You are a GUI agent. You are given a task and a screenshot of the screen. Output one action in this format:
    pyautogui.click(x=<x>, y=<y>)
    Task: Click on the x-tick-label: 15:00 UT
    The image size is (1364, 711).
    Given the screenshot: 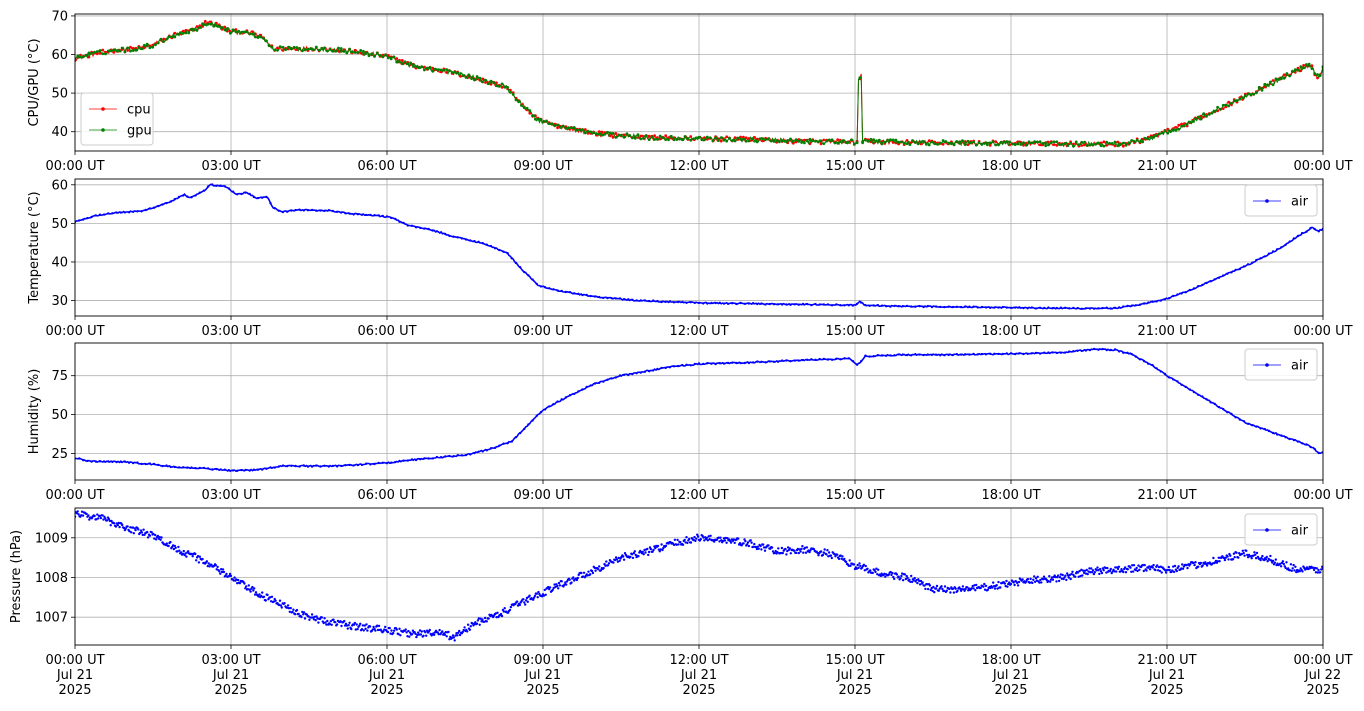 What is the action you would take?
    pyautogui.click(x=854, y=495)
    